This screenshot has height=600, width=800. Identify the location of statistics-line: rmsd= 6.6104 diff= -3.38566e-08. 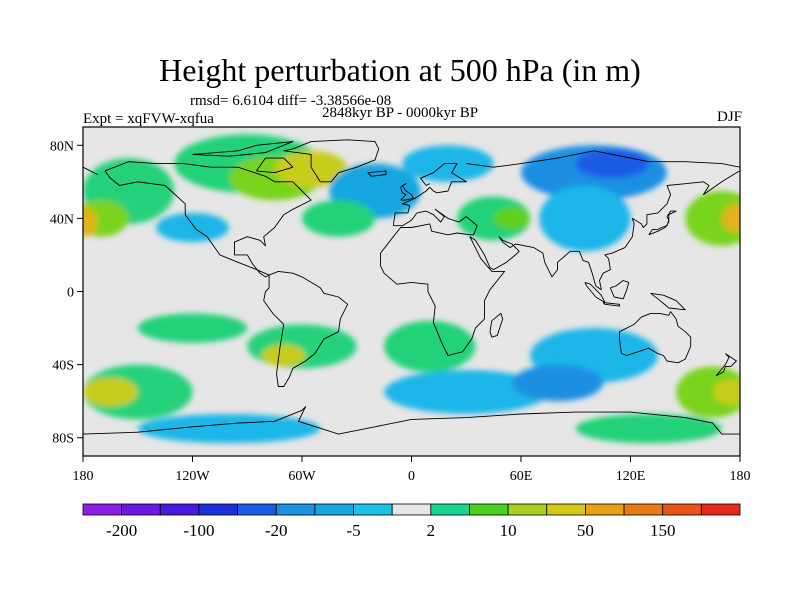
(291, 101).